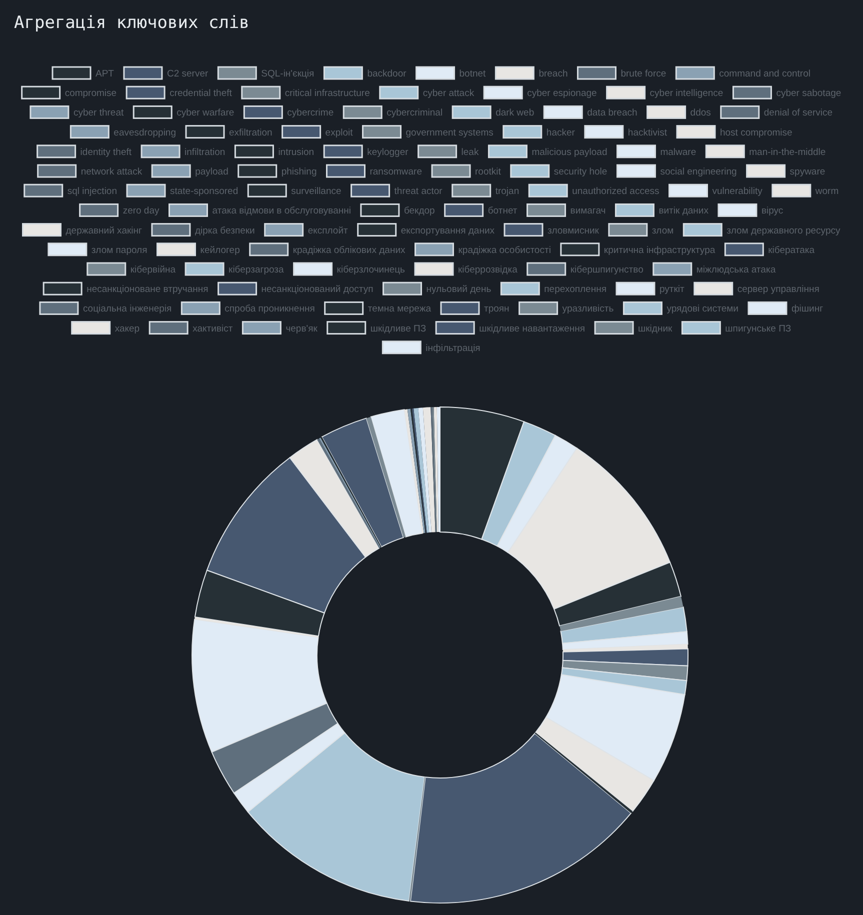 The width and height of the screenshot is (863, 915). Describe the element at coordinates (147, 290) in the screenshot. I see `legend-label: несанкціоноване втручання` at that location.